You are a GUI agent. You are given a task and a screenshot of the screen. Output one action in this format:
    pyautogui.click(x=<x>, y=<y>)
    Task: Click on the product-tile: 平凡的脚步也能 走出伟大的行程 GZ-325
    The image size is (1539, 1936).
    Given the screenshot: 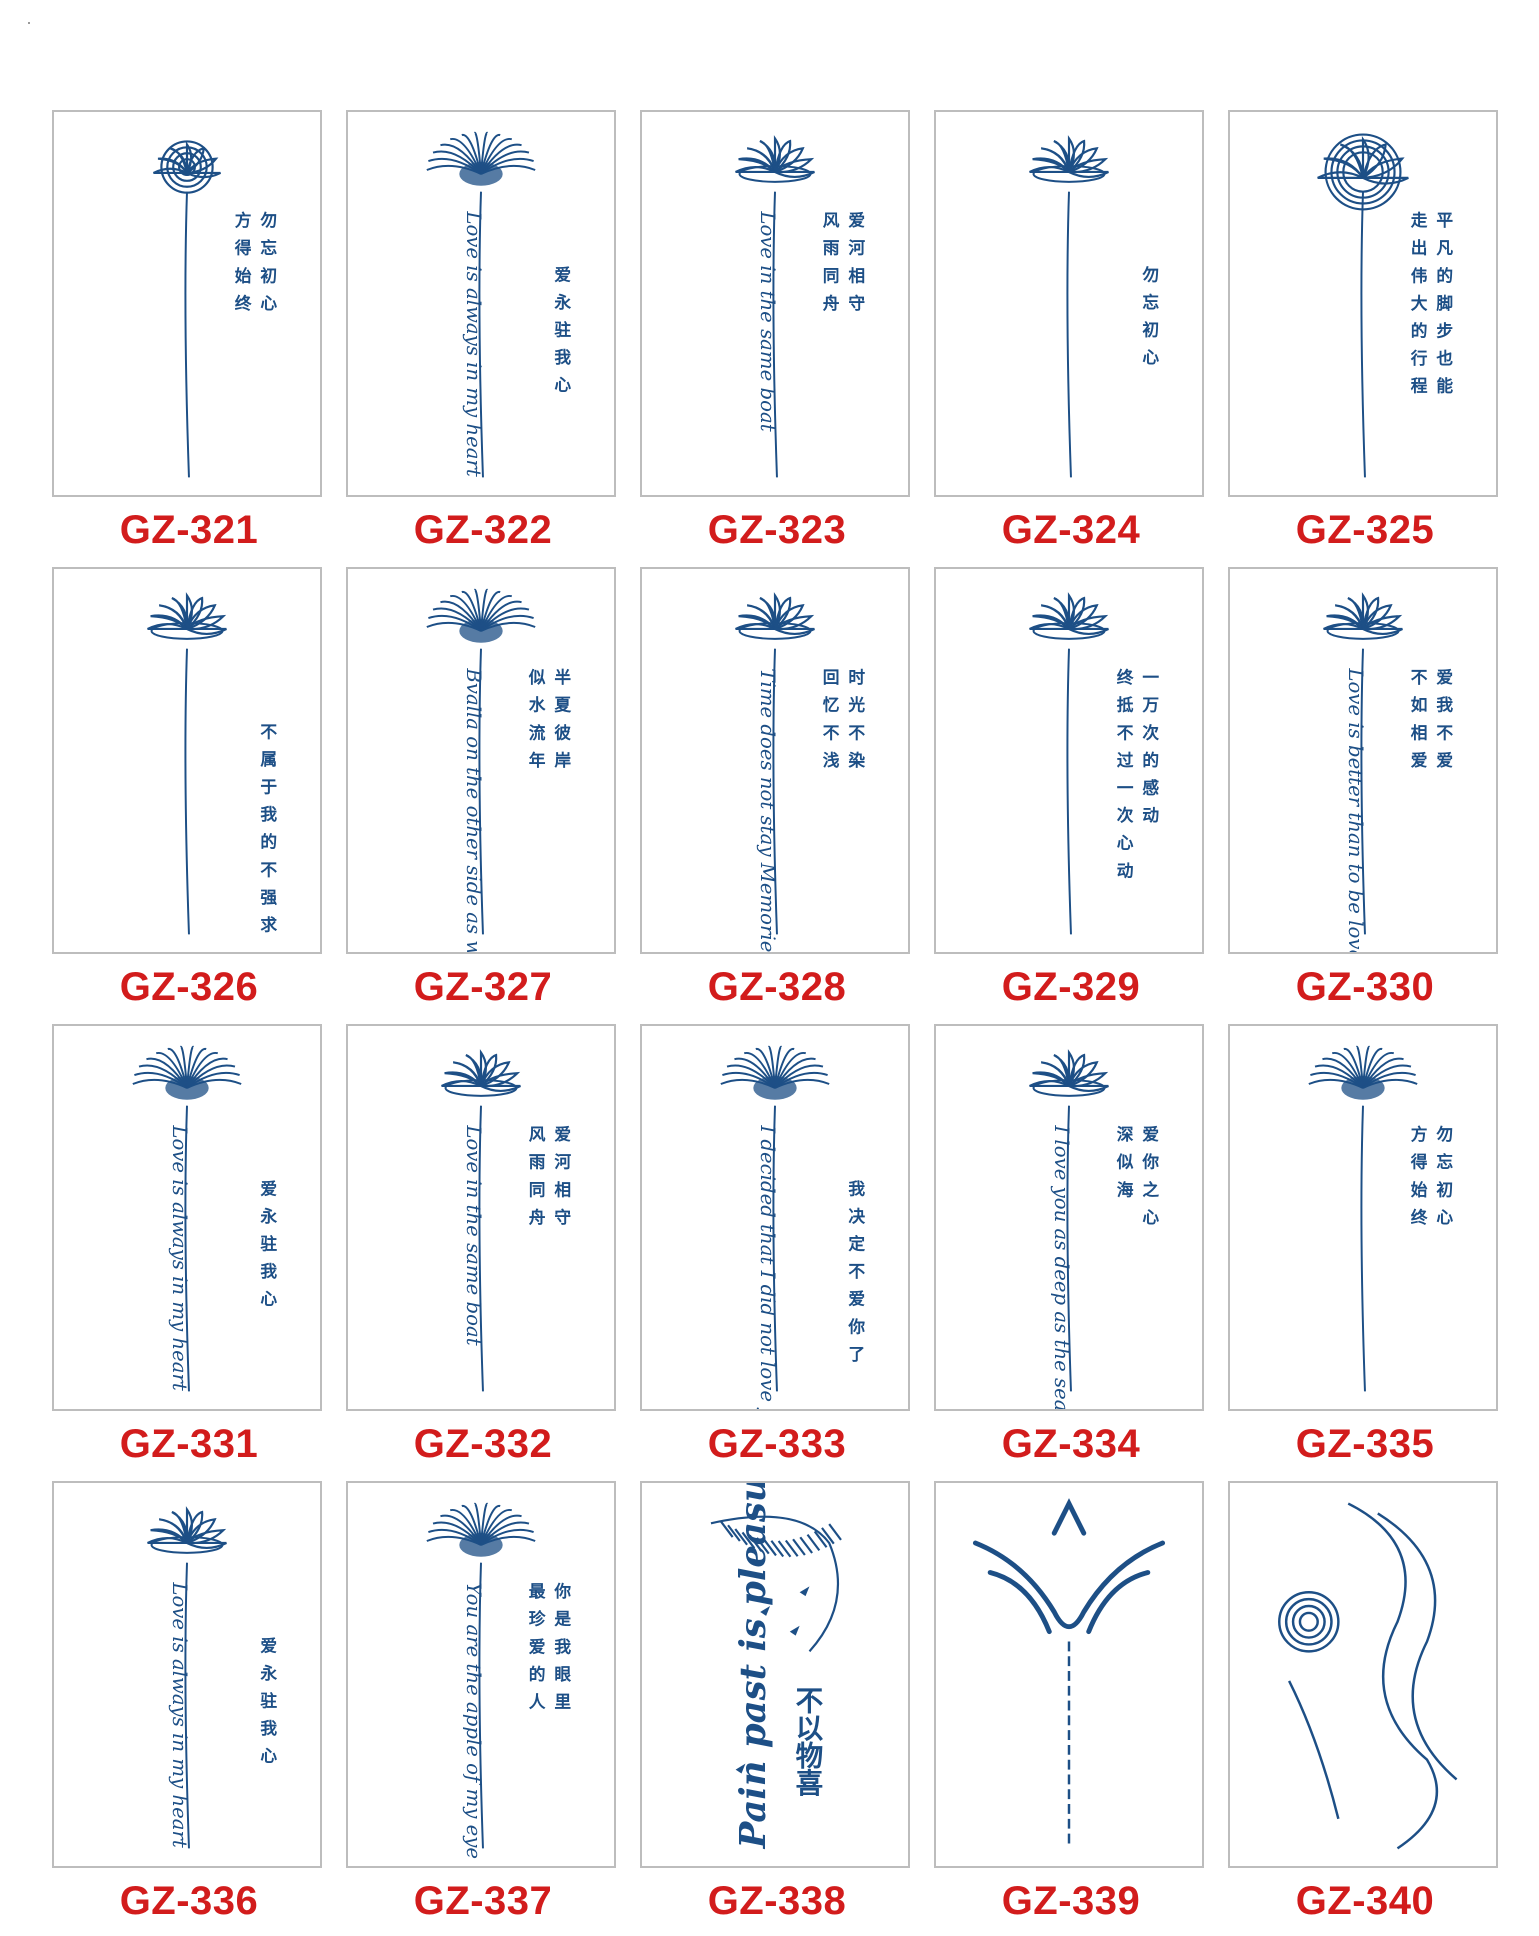 What is the action you would take?
    pyautogui.click(x=1365, y=337)
    